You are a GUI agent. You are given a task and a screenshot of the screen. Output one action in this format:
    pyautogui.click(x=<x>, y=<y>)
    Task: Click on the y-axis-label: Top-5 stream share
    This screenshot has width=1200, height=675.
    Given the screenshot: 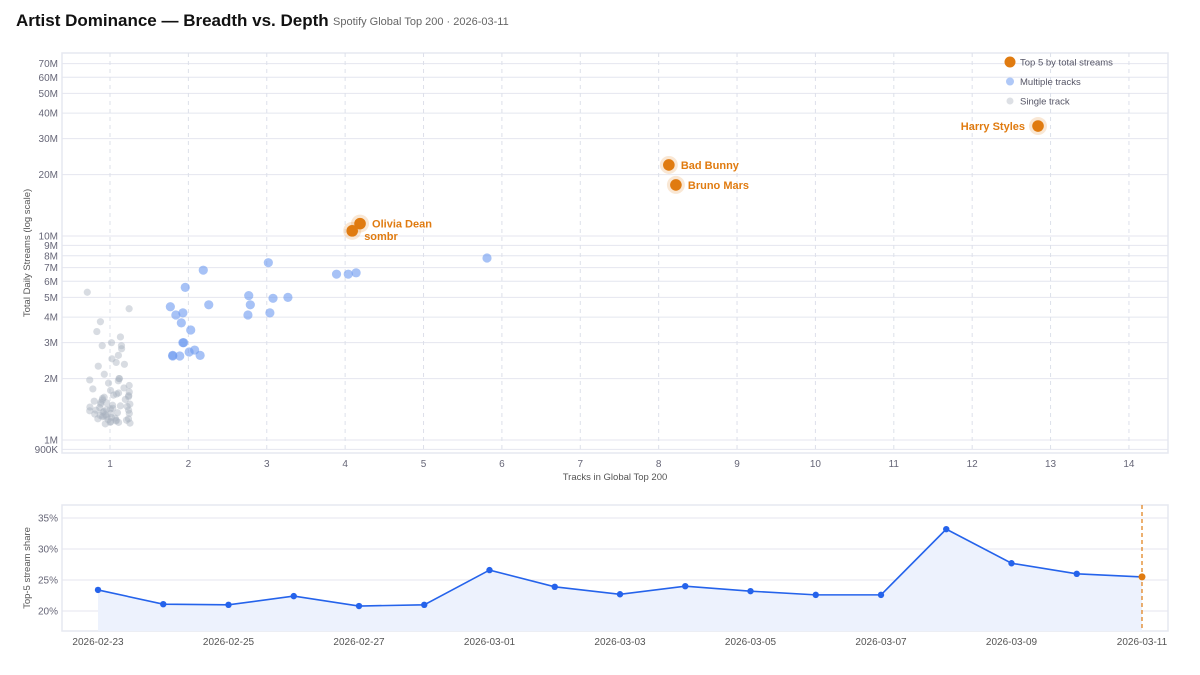 What is the action you would take?
    pyautogui.click(x=27, y=568)
    